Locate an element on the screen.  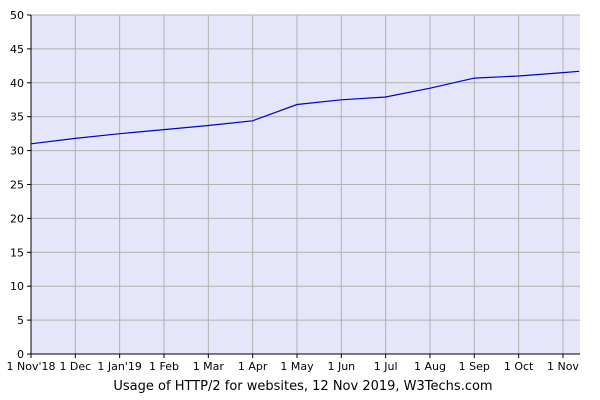
x-tick-label: 1 Feb is located at coordinates (164, 366).